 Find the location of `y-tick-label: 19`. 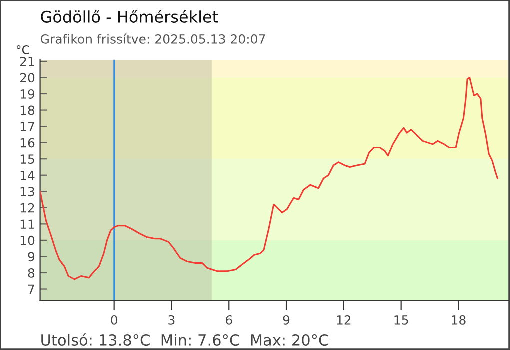

y-tick-label: 19 is located at coordinates (27, 94).